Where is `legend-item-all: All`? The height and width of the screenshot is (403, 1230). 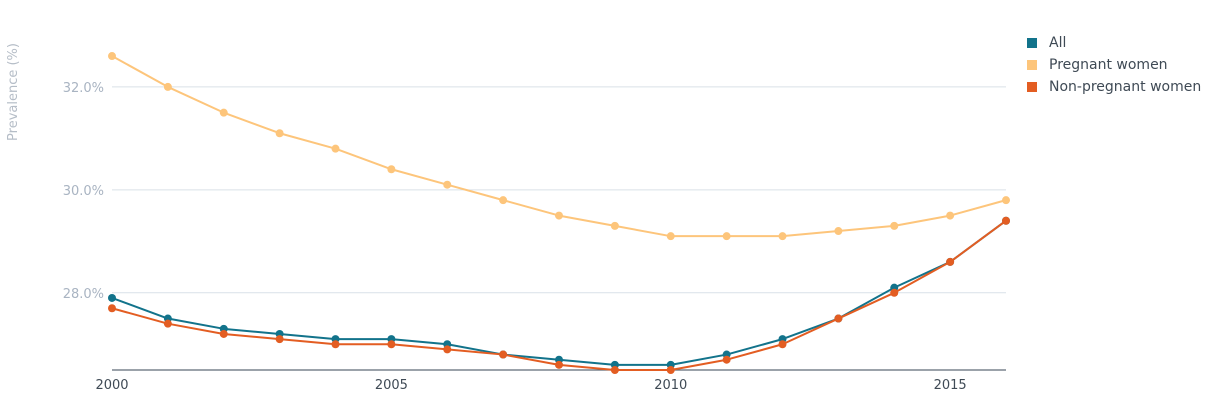 legend-item-all: All is located at coordinates (1114, 43).